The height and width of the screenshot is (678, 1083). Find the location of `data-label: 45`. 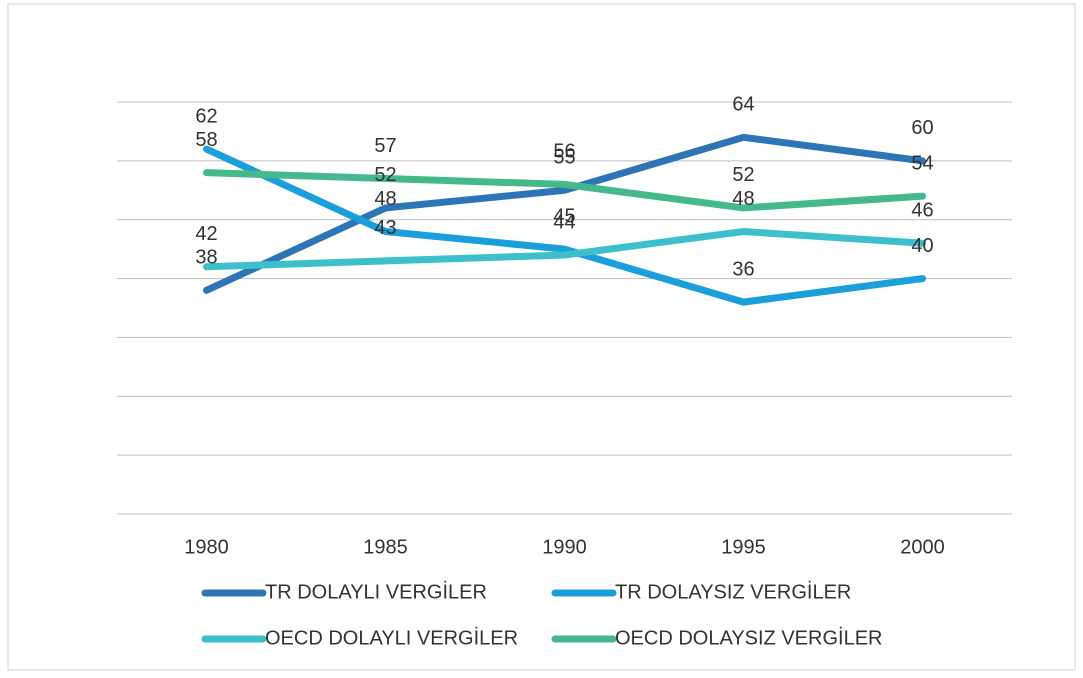

data-label: 45 is located at coordinates (564, 216).